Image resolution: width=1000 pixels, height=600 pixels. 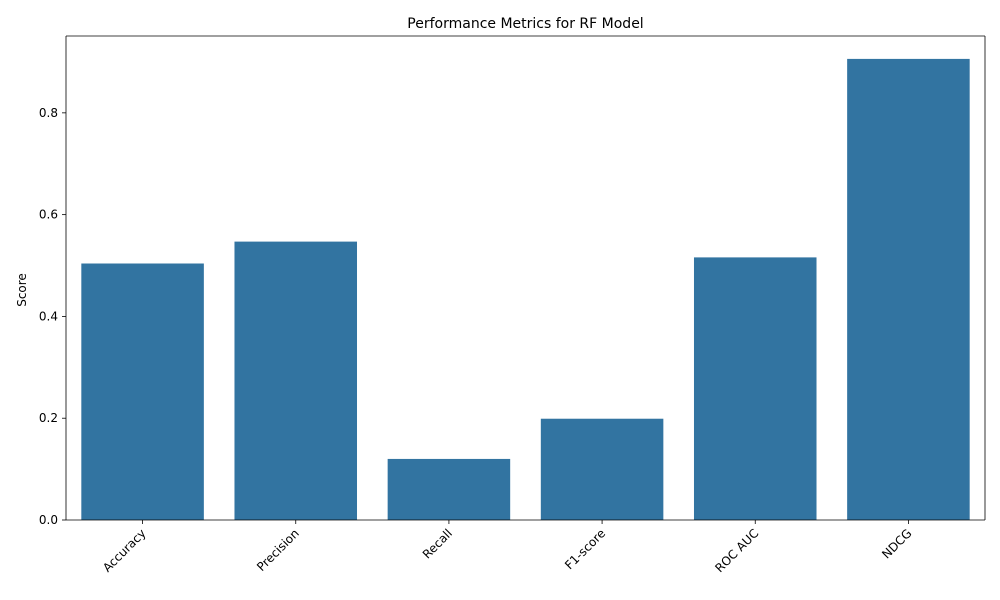 What do you see at coordinates (755, 388) in the screenshot?
I see `bar-roc-auc` at bounding box center [755, 388].